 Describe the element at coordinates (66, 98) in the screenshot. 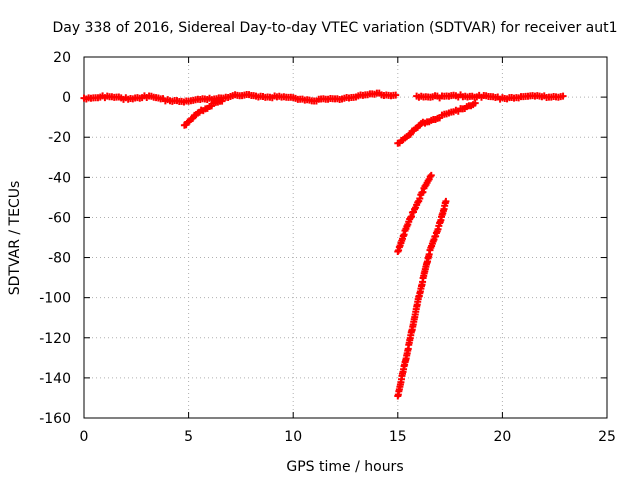

I see `y-tick-label: 0` at that location.